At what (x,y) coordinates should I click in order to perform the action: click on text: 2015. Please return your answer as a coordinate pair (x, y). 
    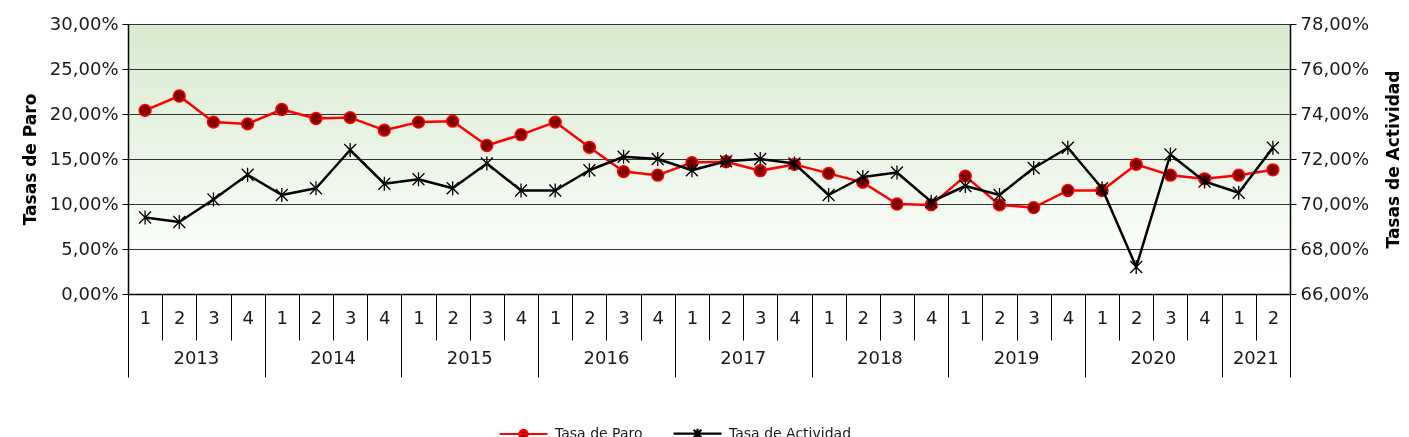
    Looking at the image, I should click on (469, 357).